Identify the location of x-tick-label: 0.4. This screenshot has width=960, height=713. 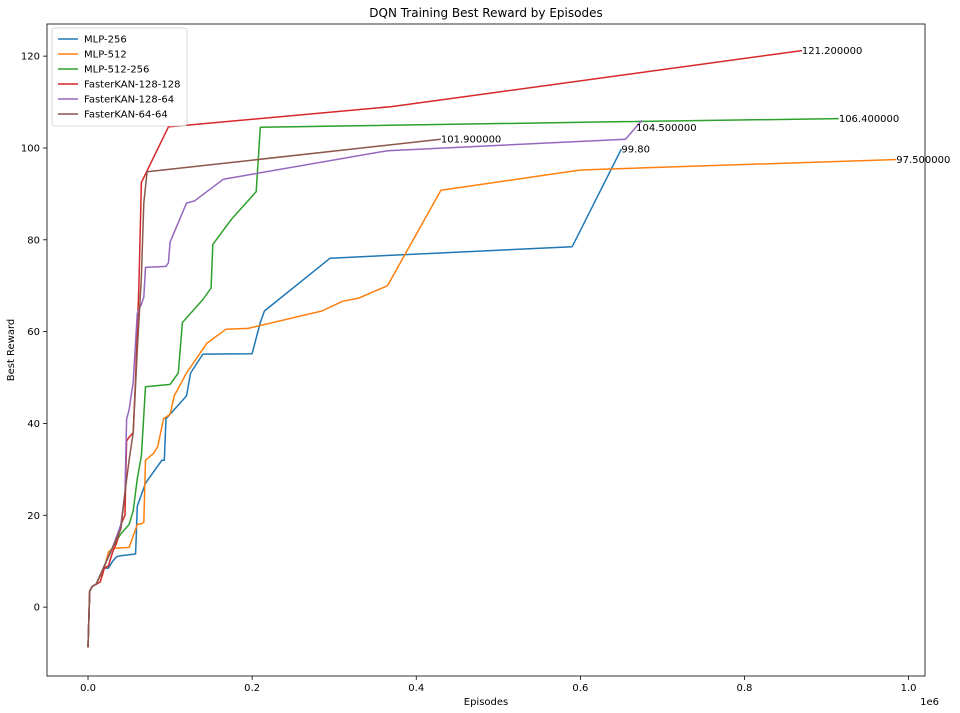
(416, 688).